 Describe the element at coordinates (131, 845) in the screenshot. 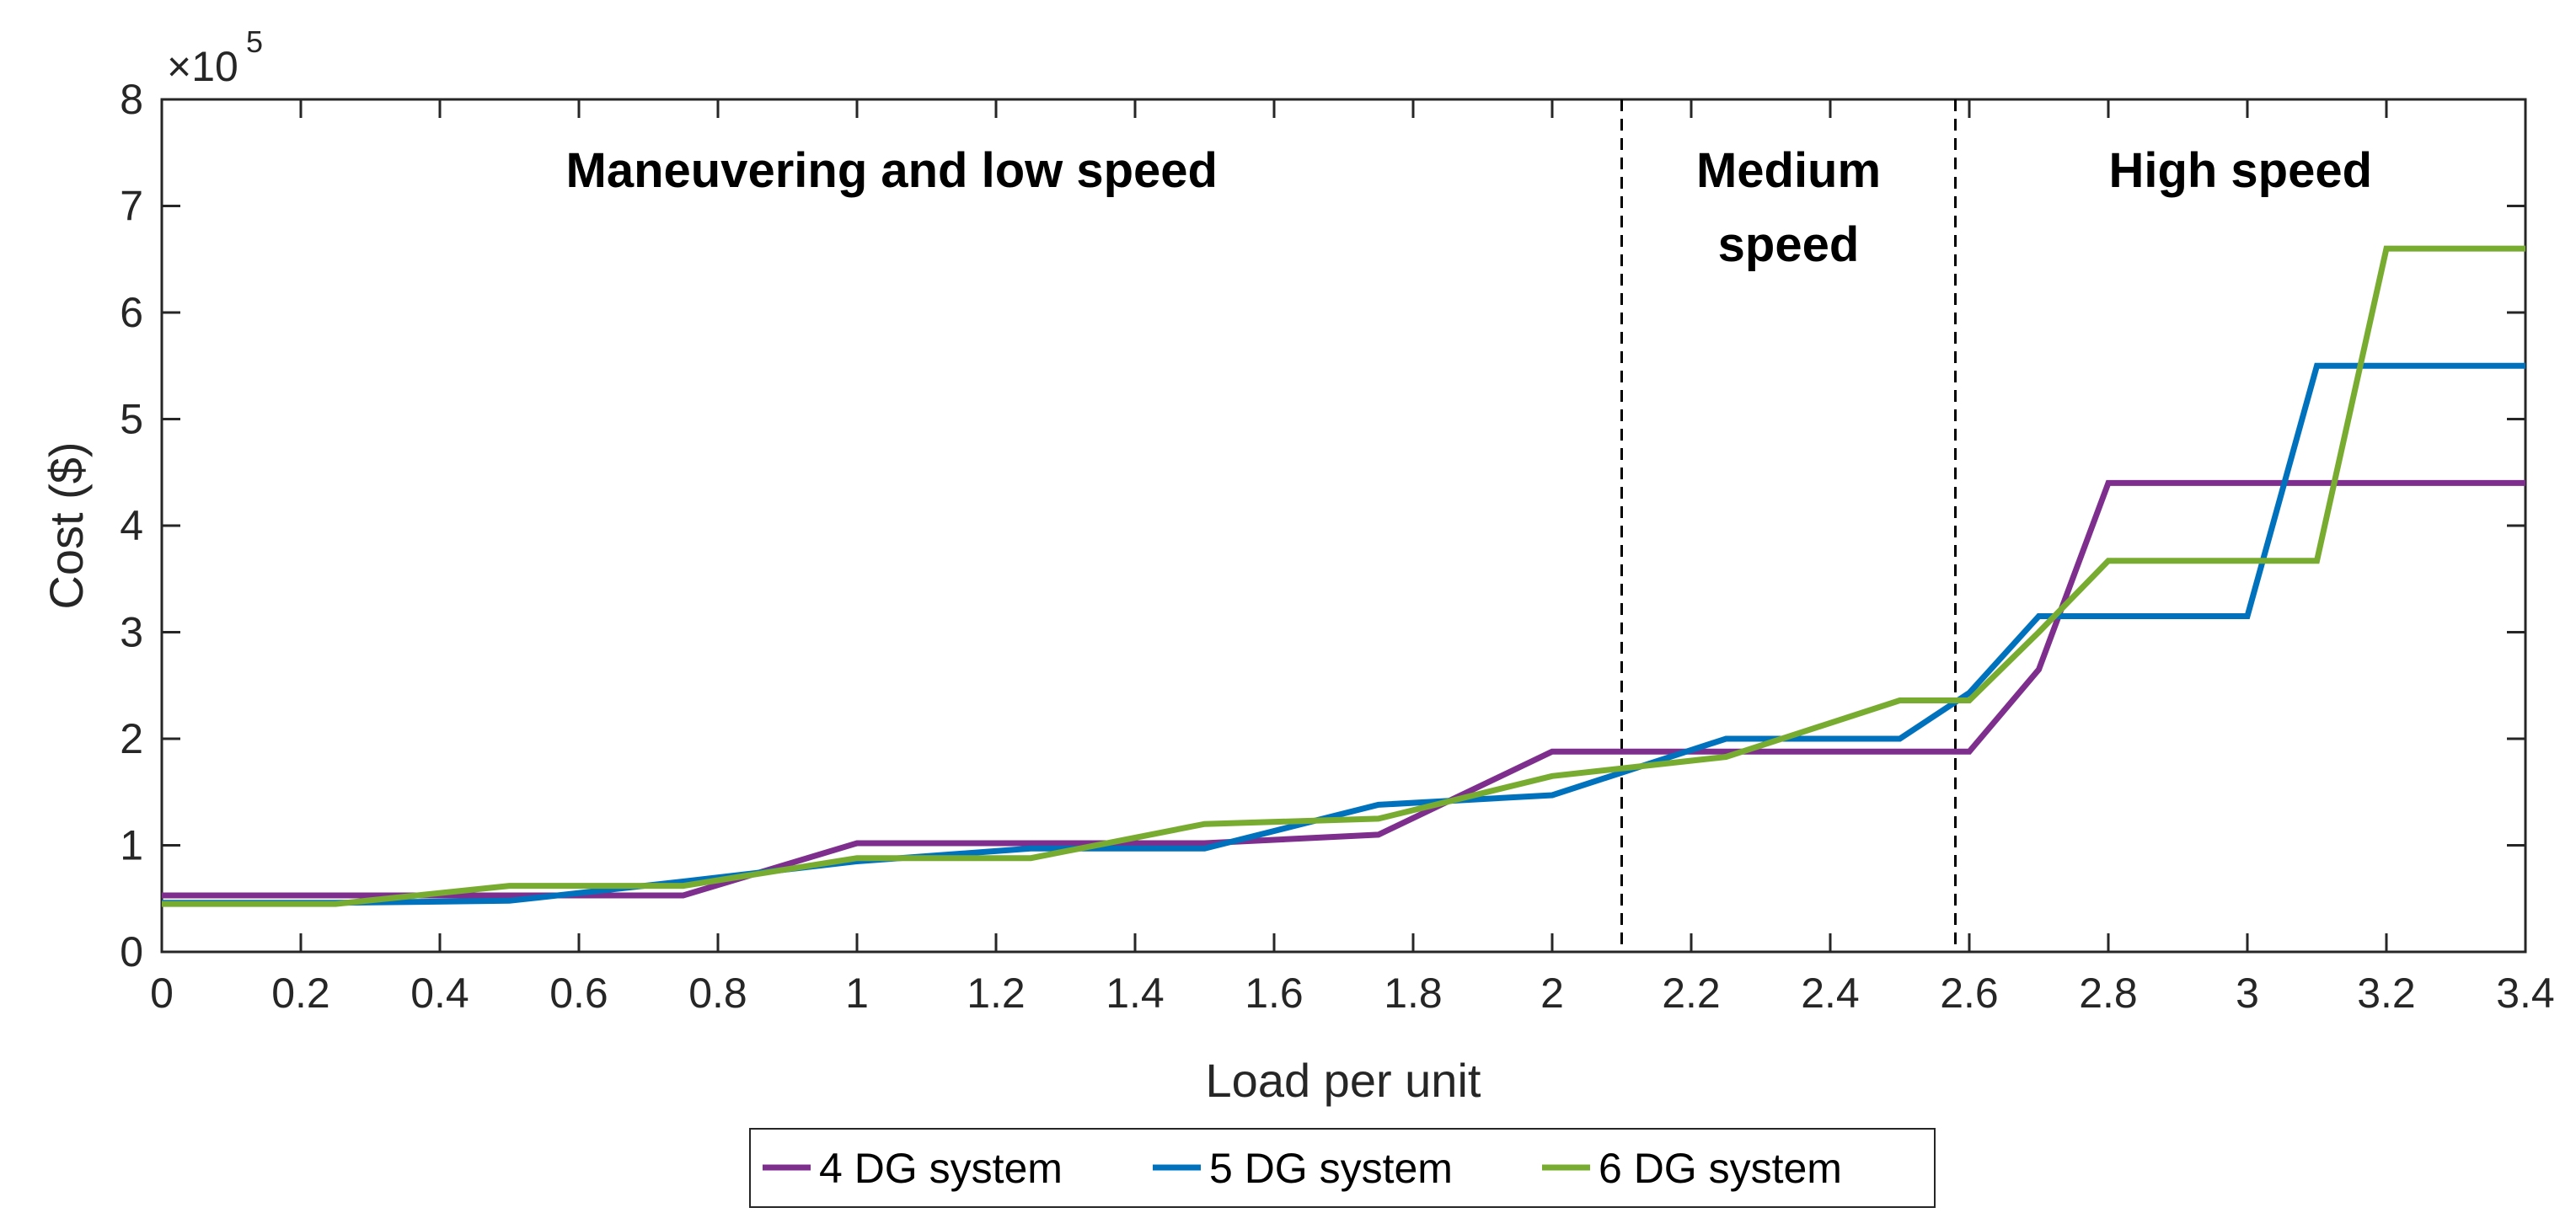

I see `y-tick-label: 1` at that location.